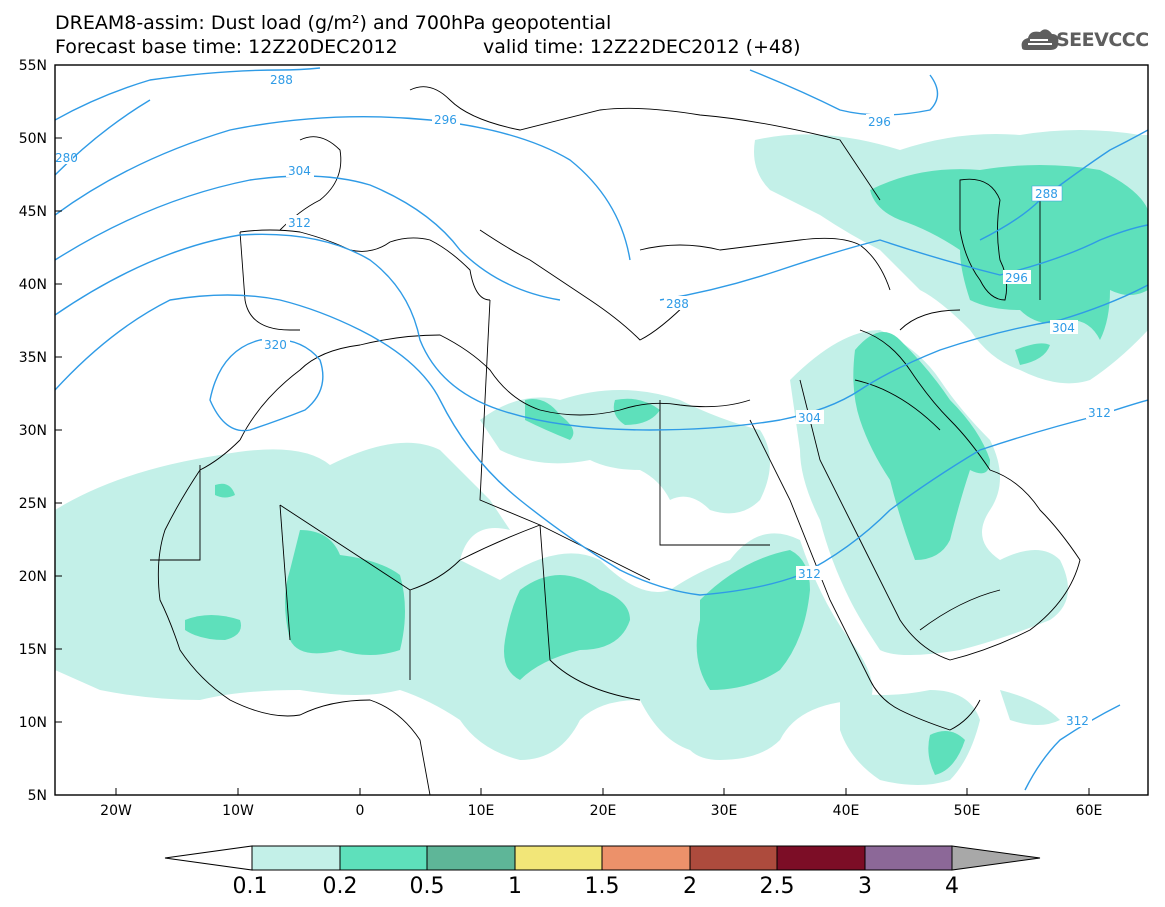 This screenshot has width=1165, height=907. Describe the element at coordinates (602, 886) in the screenshot. I see `colorbar-label: 1.5` at that location.